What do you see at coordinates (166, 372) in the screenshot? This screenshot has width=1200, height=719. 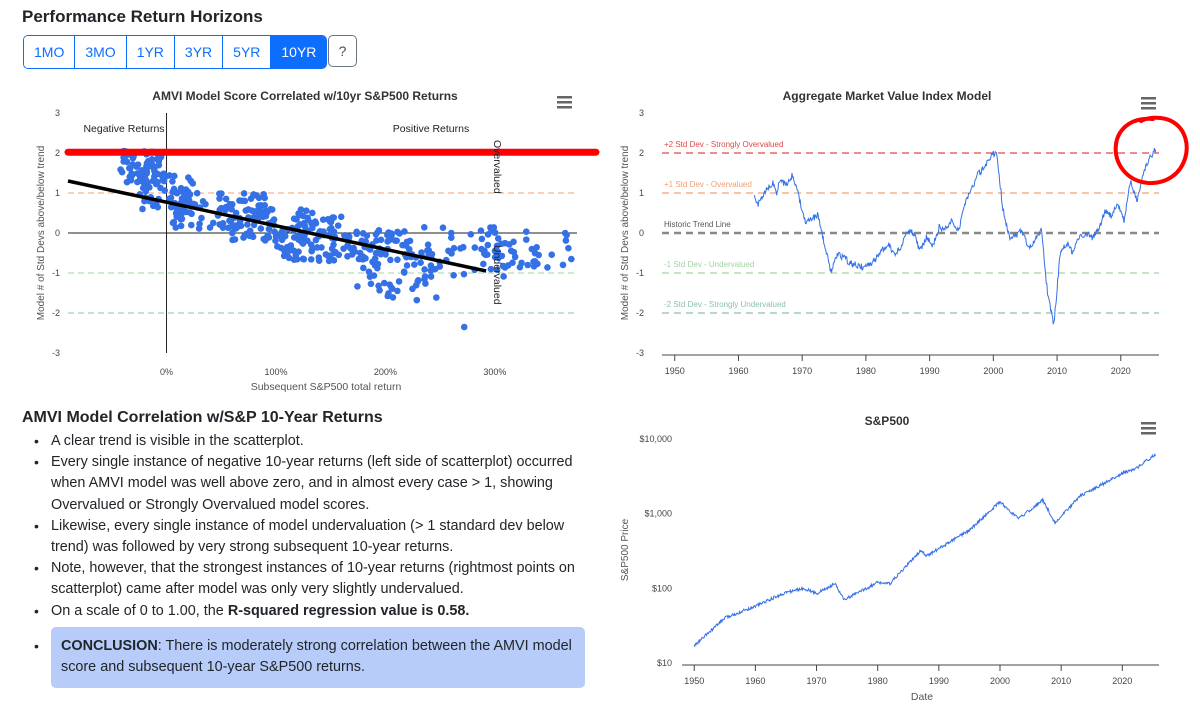 I see `x-tick-label: 0%` at bounding box center [166, 372].